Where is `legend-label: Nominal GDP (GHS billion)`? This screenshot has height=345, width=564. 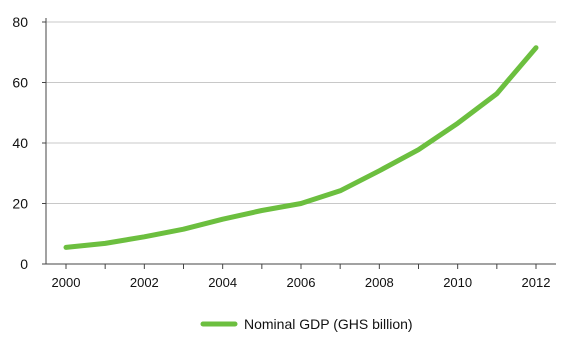 legend-label: Nominal GDP (GHS billion) is located at coordinates (328, 324).